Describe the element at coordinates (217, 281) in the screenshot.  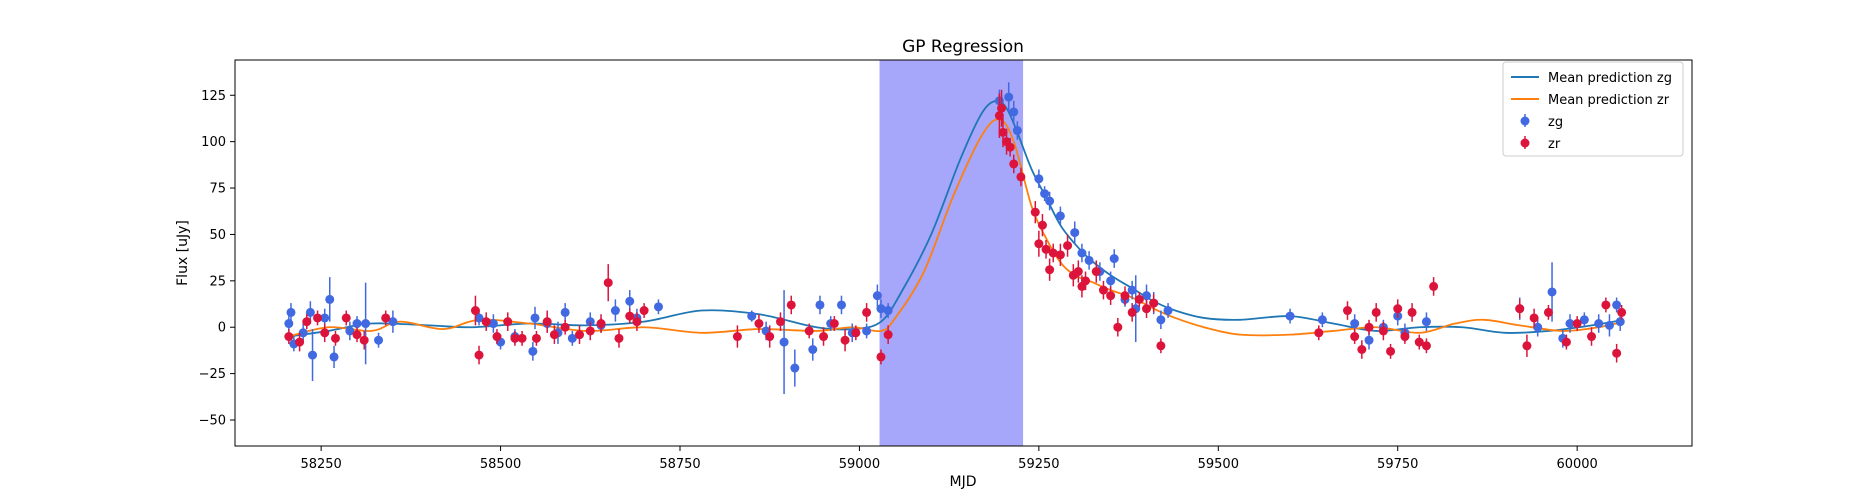
I see `y-tick-label: 25` at that location.